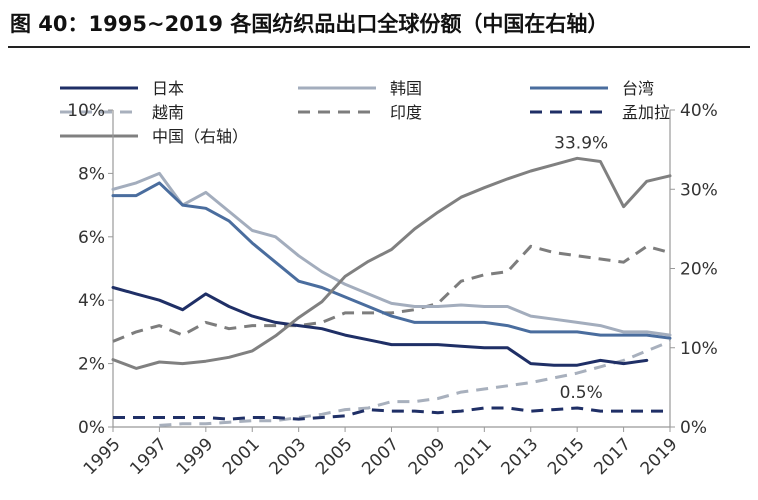  Describe the element at coordinates (473, 456) in the screenshot. I see `x-tick-label: 2011` at that location.